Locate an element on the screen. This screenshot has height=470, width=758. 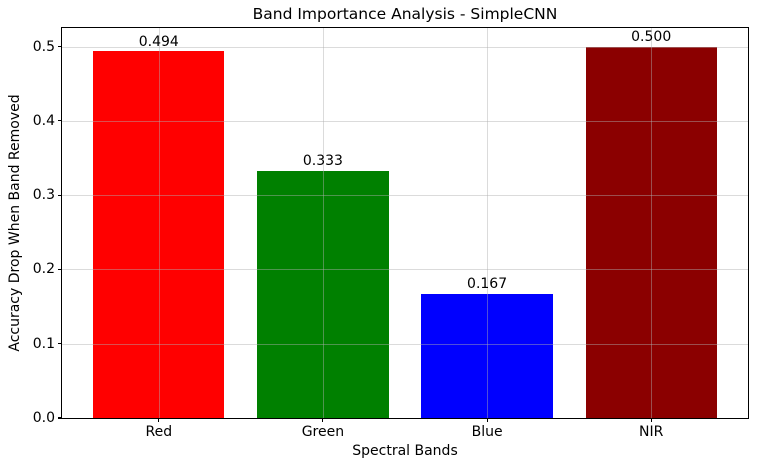
x-tick-label: NIR is located at coordinates (651, 432).